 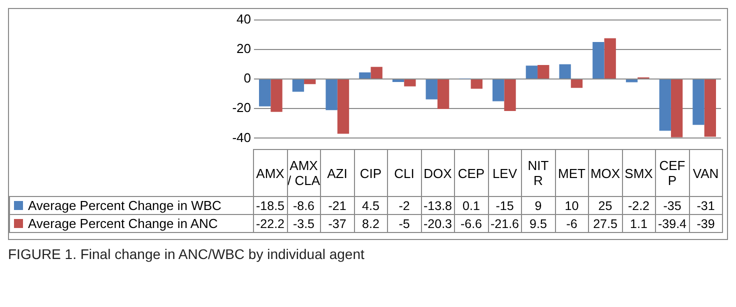 What do you see at coordinates (505, 205) in the screenshot?
I see `data-label: -15` at bounding box center [505, 205].